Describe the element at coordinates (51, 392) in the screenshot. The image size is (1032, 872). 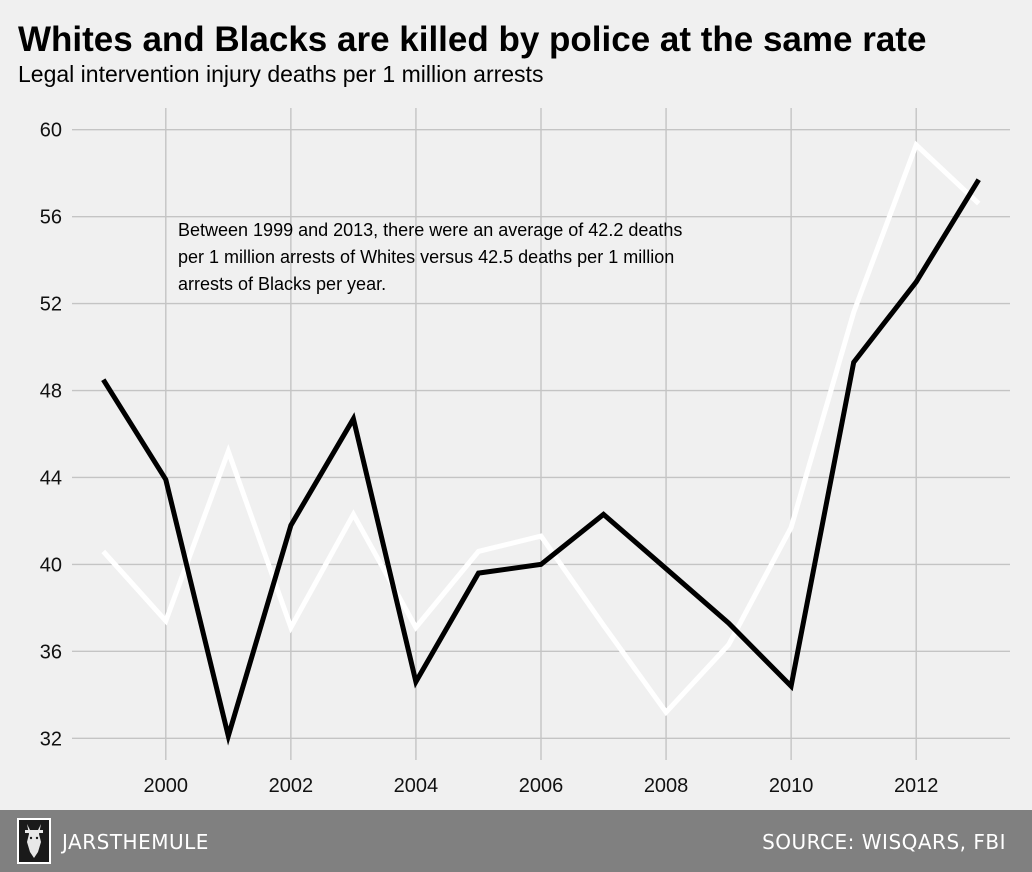
I see `y-tick-label: 48` at that location.